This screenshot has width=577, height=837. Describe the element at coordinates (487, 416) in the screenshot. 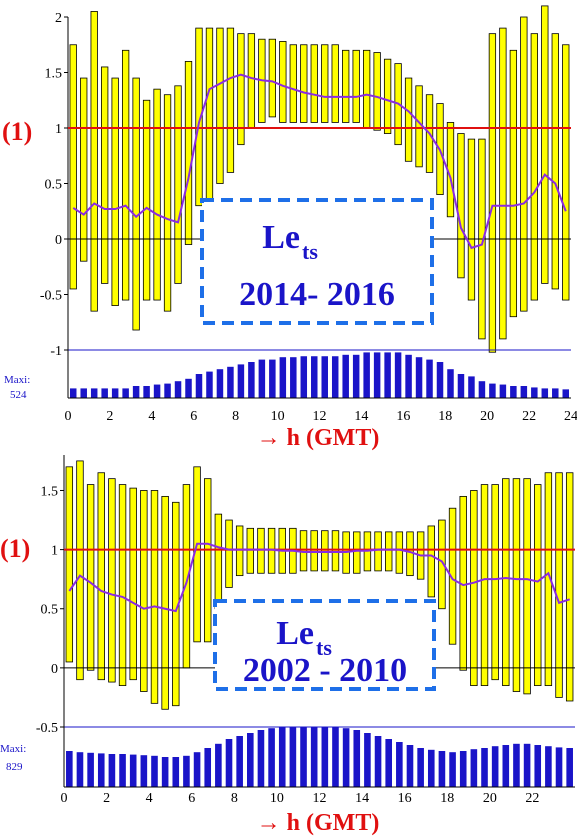

I see `x-tick-label: 20` at that location.